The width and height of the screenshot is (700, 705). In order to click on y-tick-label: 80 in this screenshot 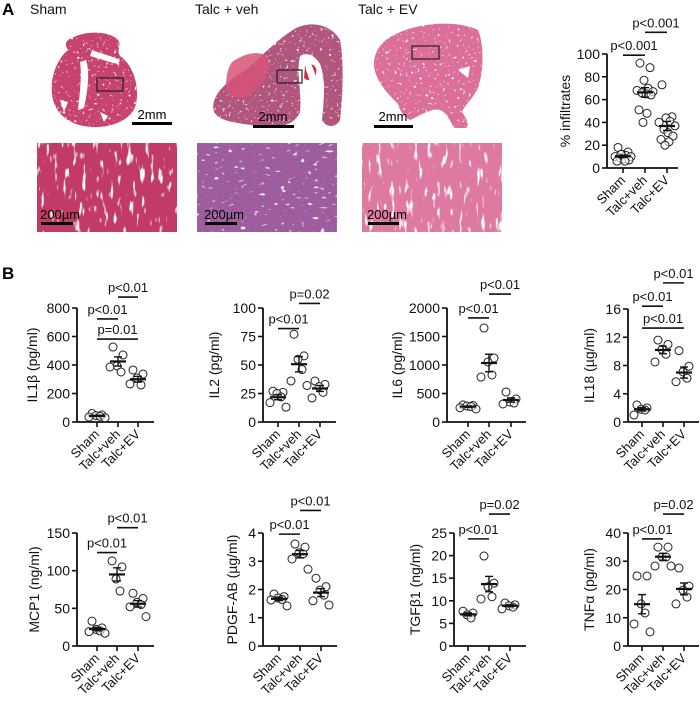, I will do `click(592, 77)`.